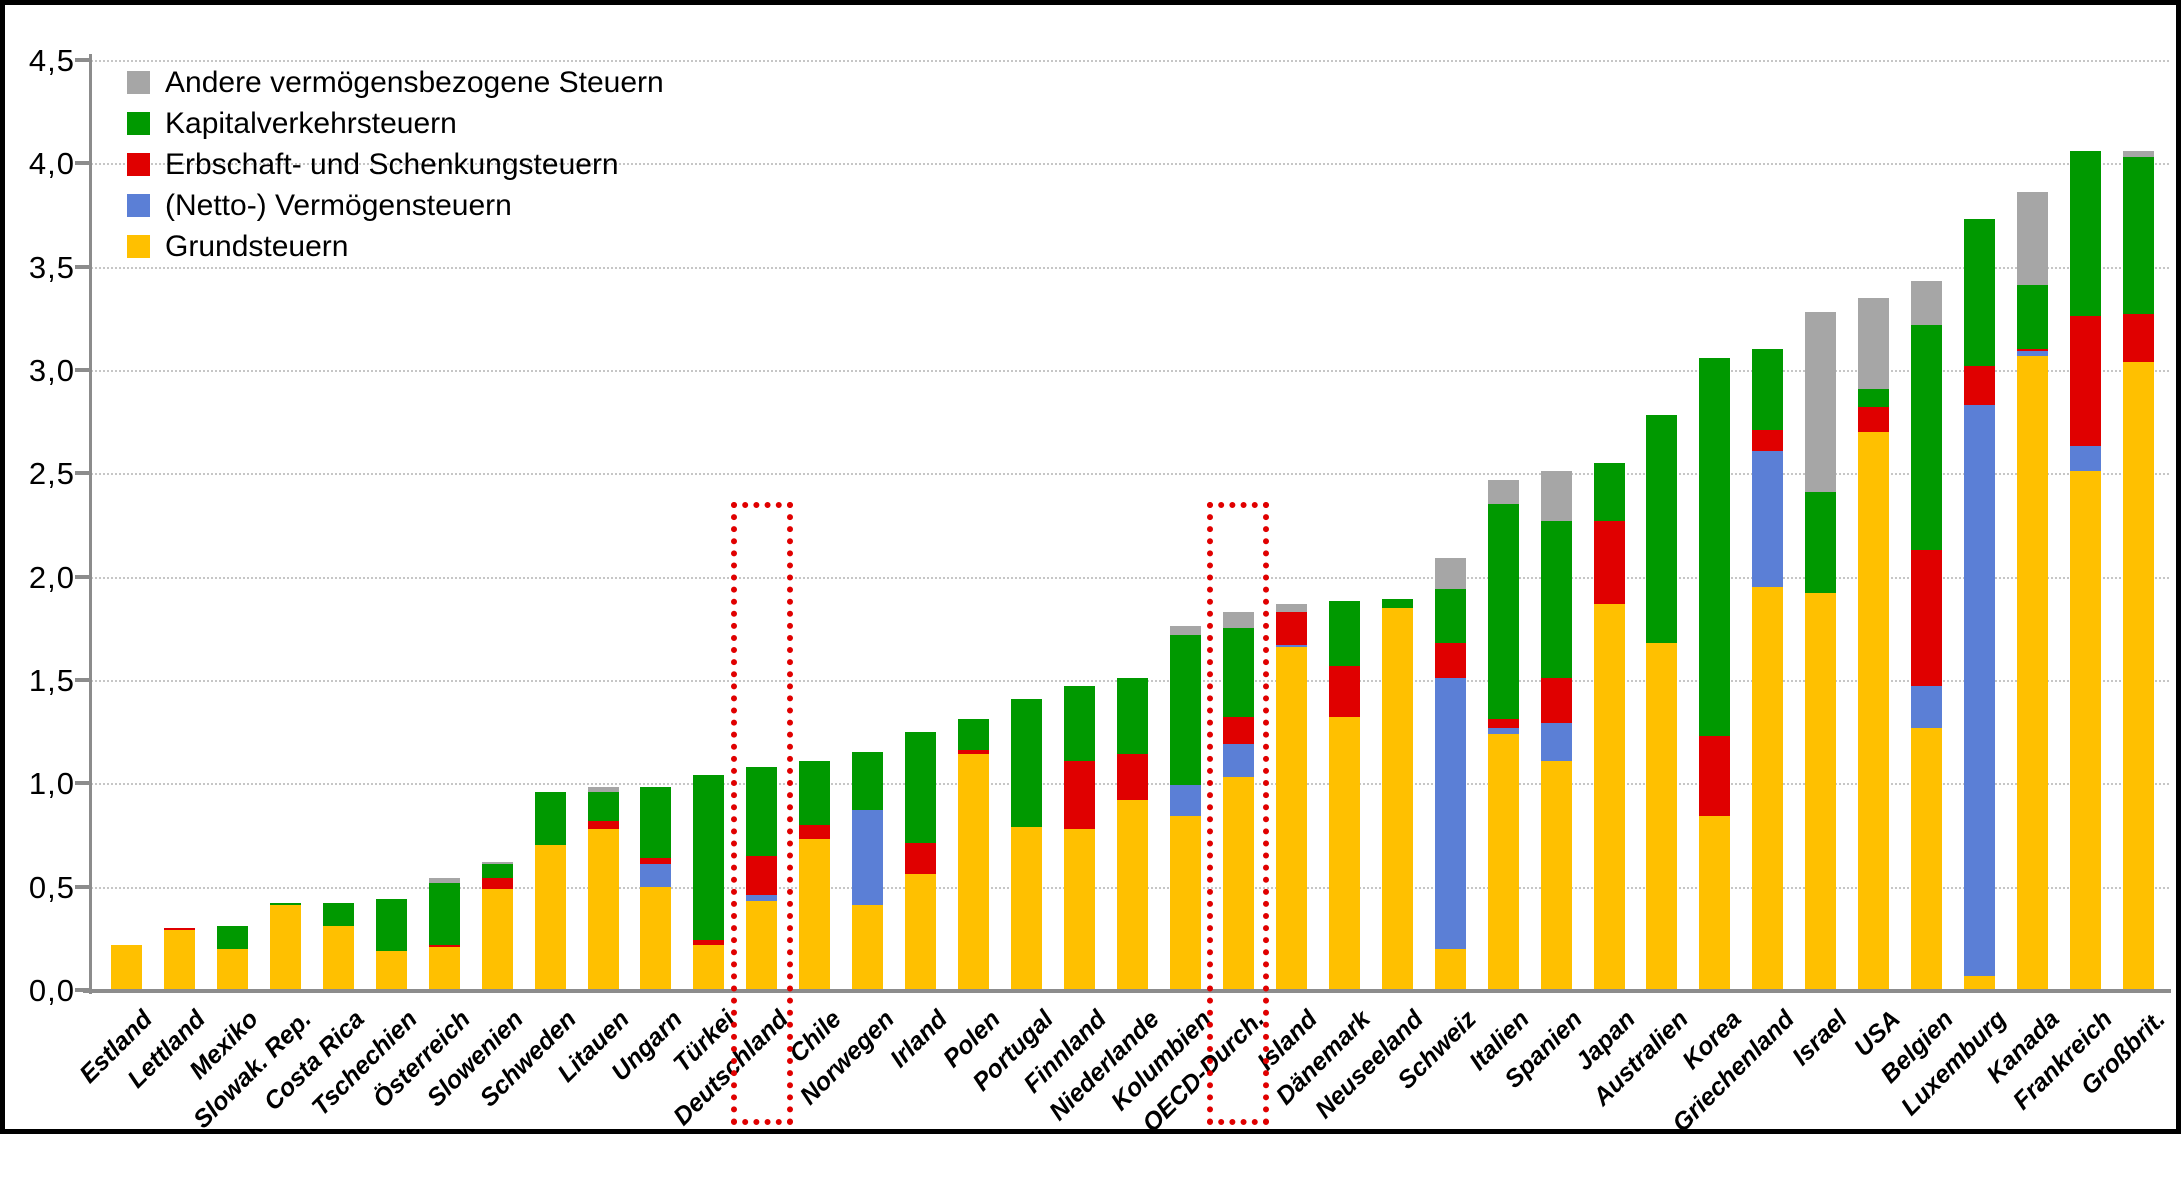 This screenshot has width=2181, height=1188. What do you see at coordinates (51, 990) in the screenshot?
I see `y-axis-label: 0,0` at bounding box center [51, 990].